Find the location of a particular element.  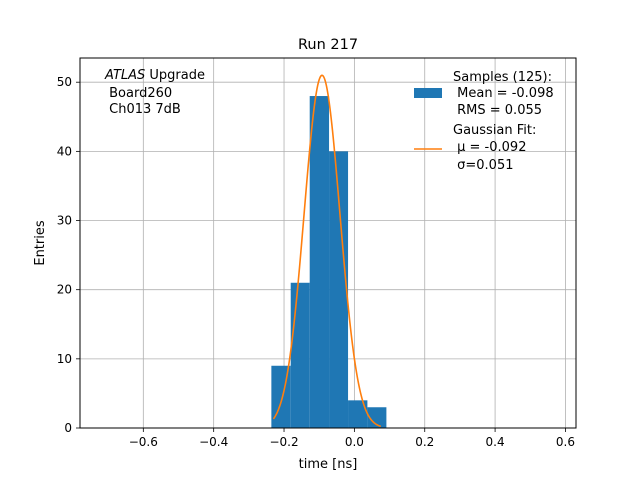

y-axis-label: Entries is located at coordinates (40, 243).